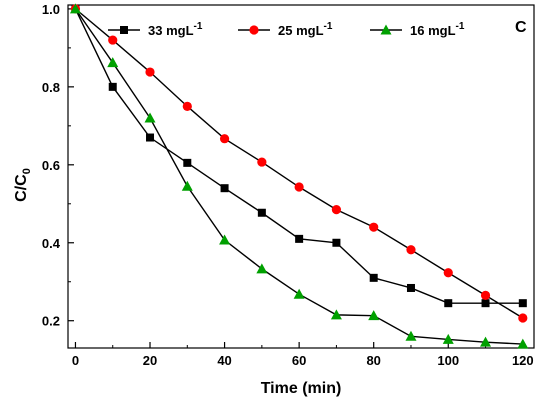  I want to click on y-axis-title-main: C/C, so click(21, 188).